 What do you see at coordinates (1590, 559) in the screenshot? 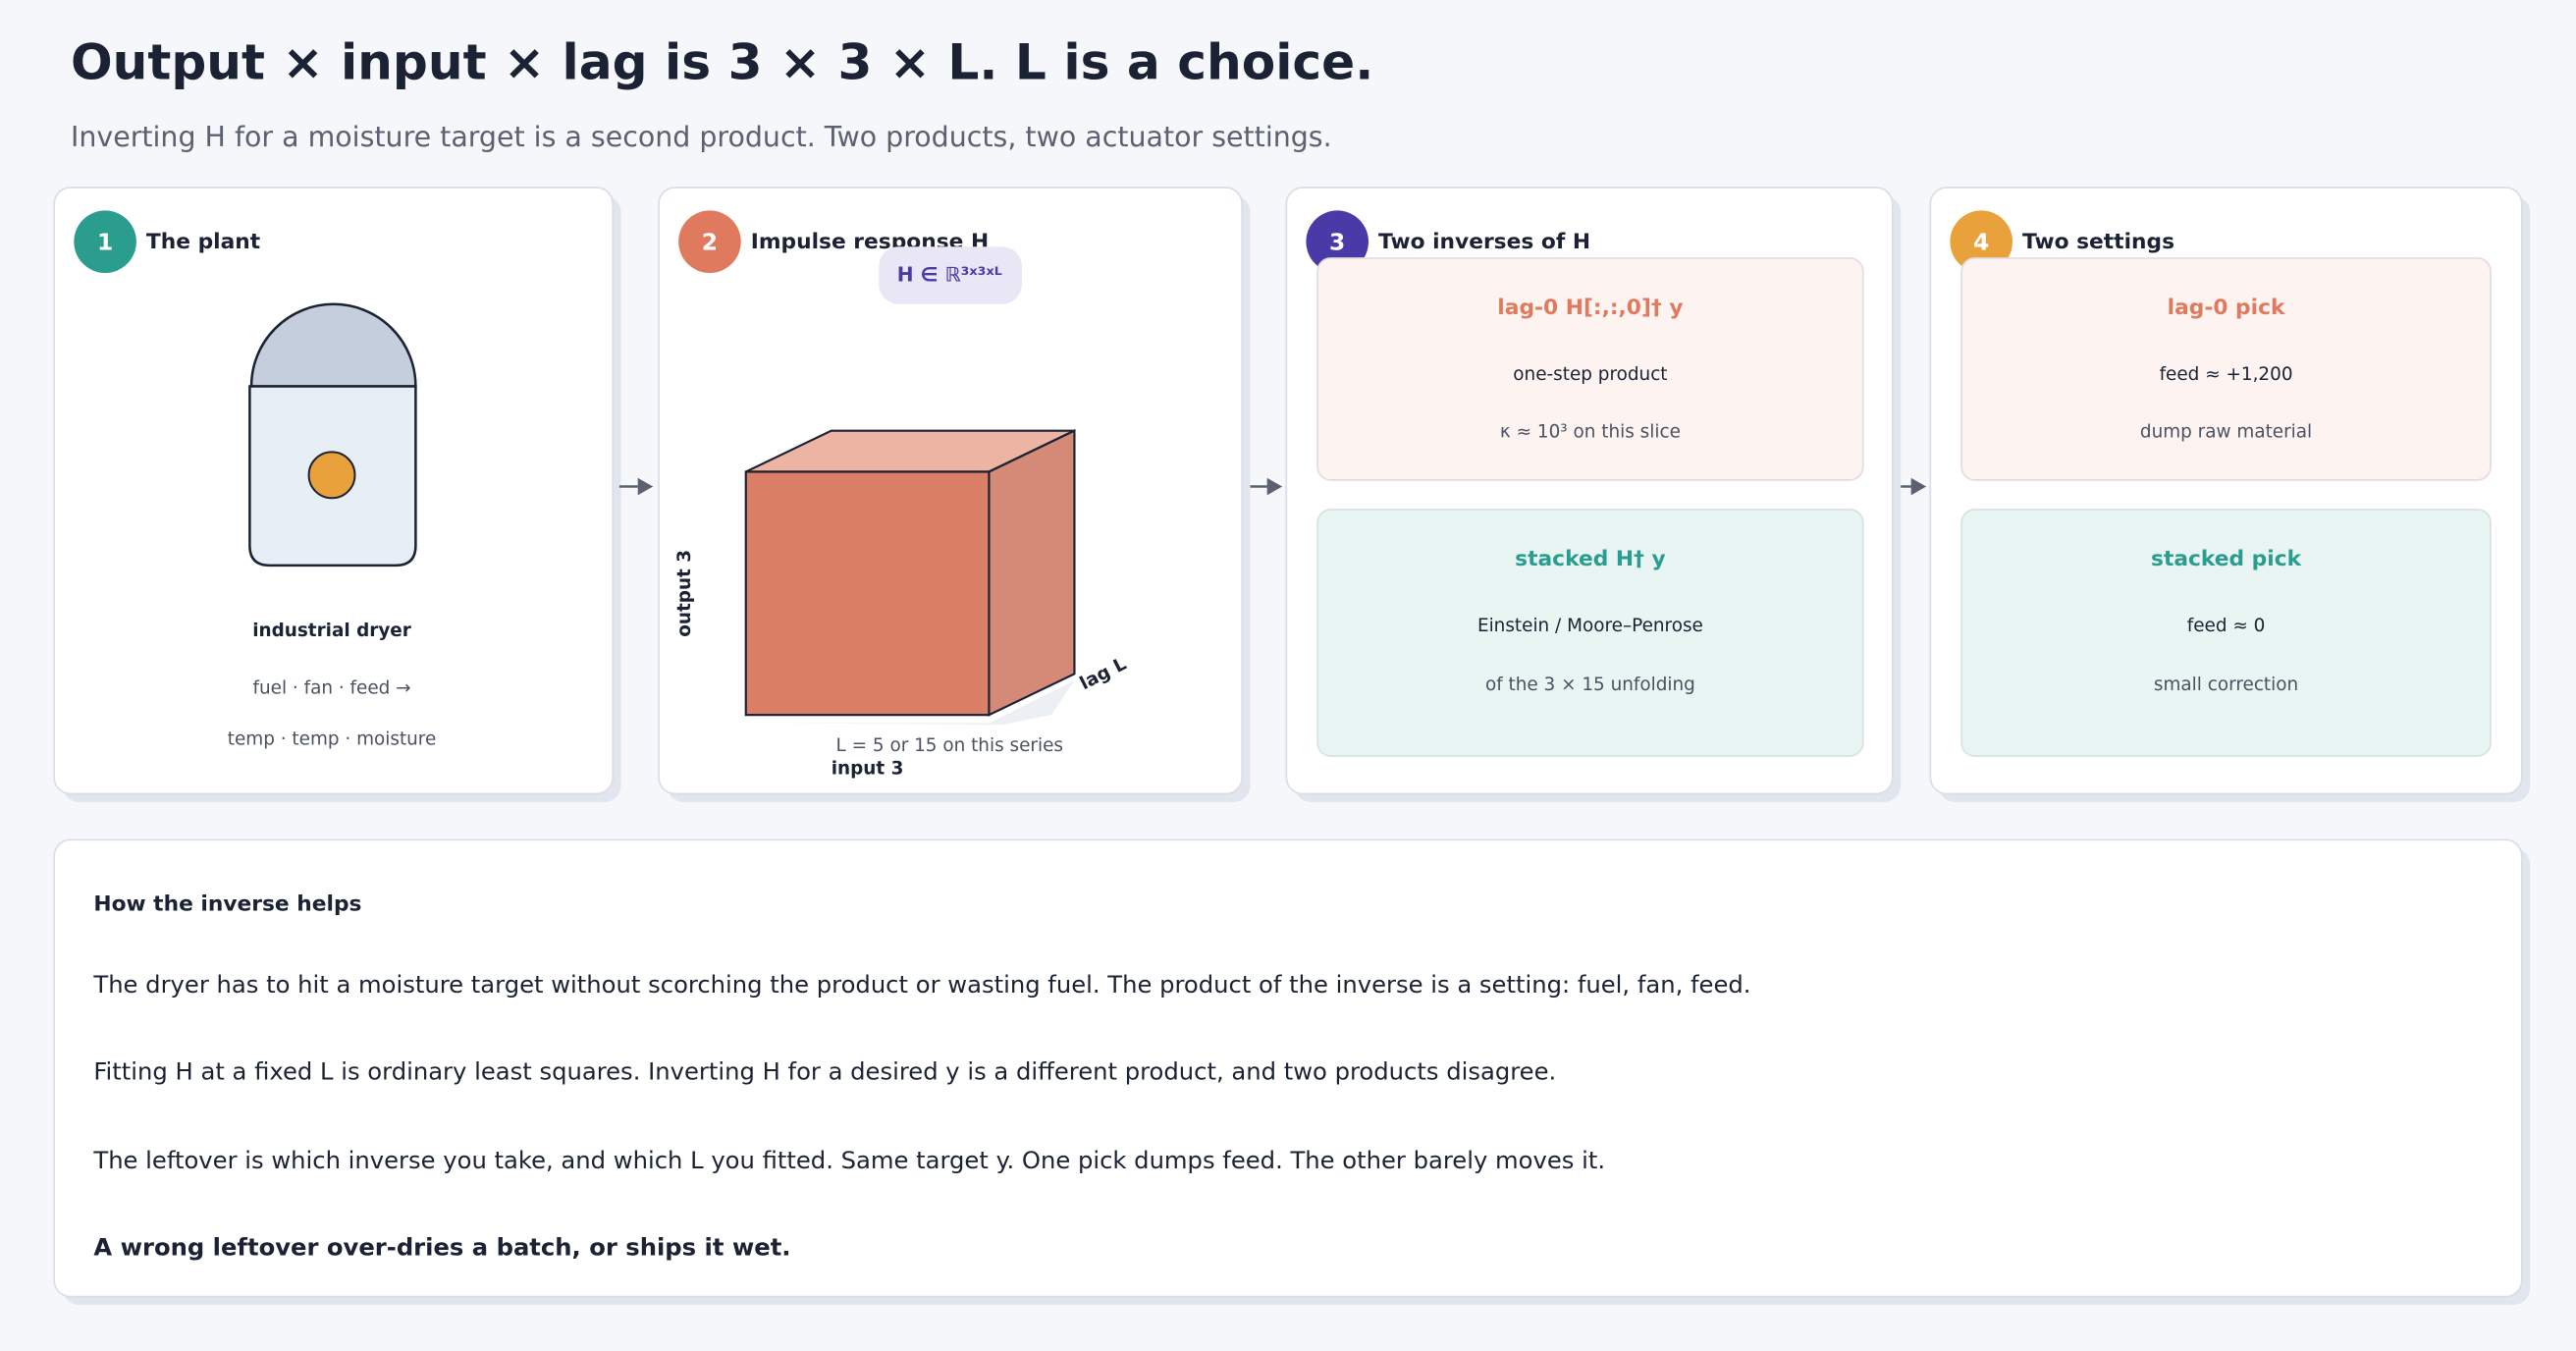
I see `option-title: stacked H† y` at bounding box center [1590, 559].